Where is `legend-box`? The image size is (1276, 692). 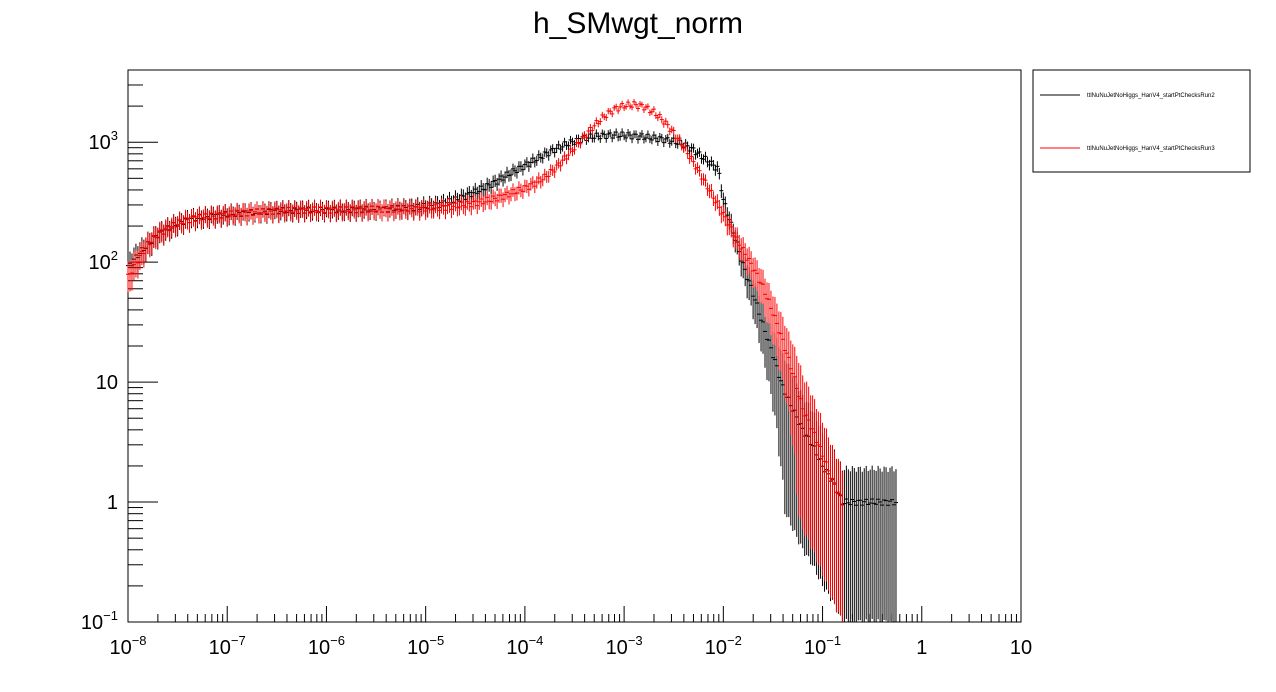
legend-box is located at coordinates (1141, 121).